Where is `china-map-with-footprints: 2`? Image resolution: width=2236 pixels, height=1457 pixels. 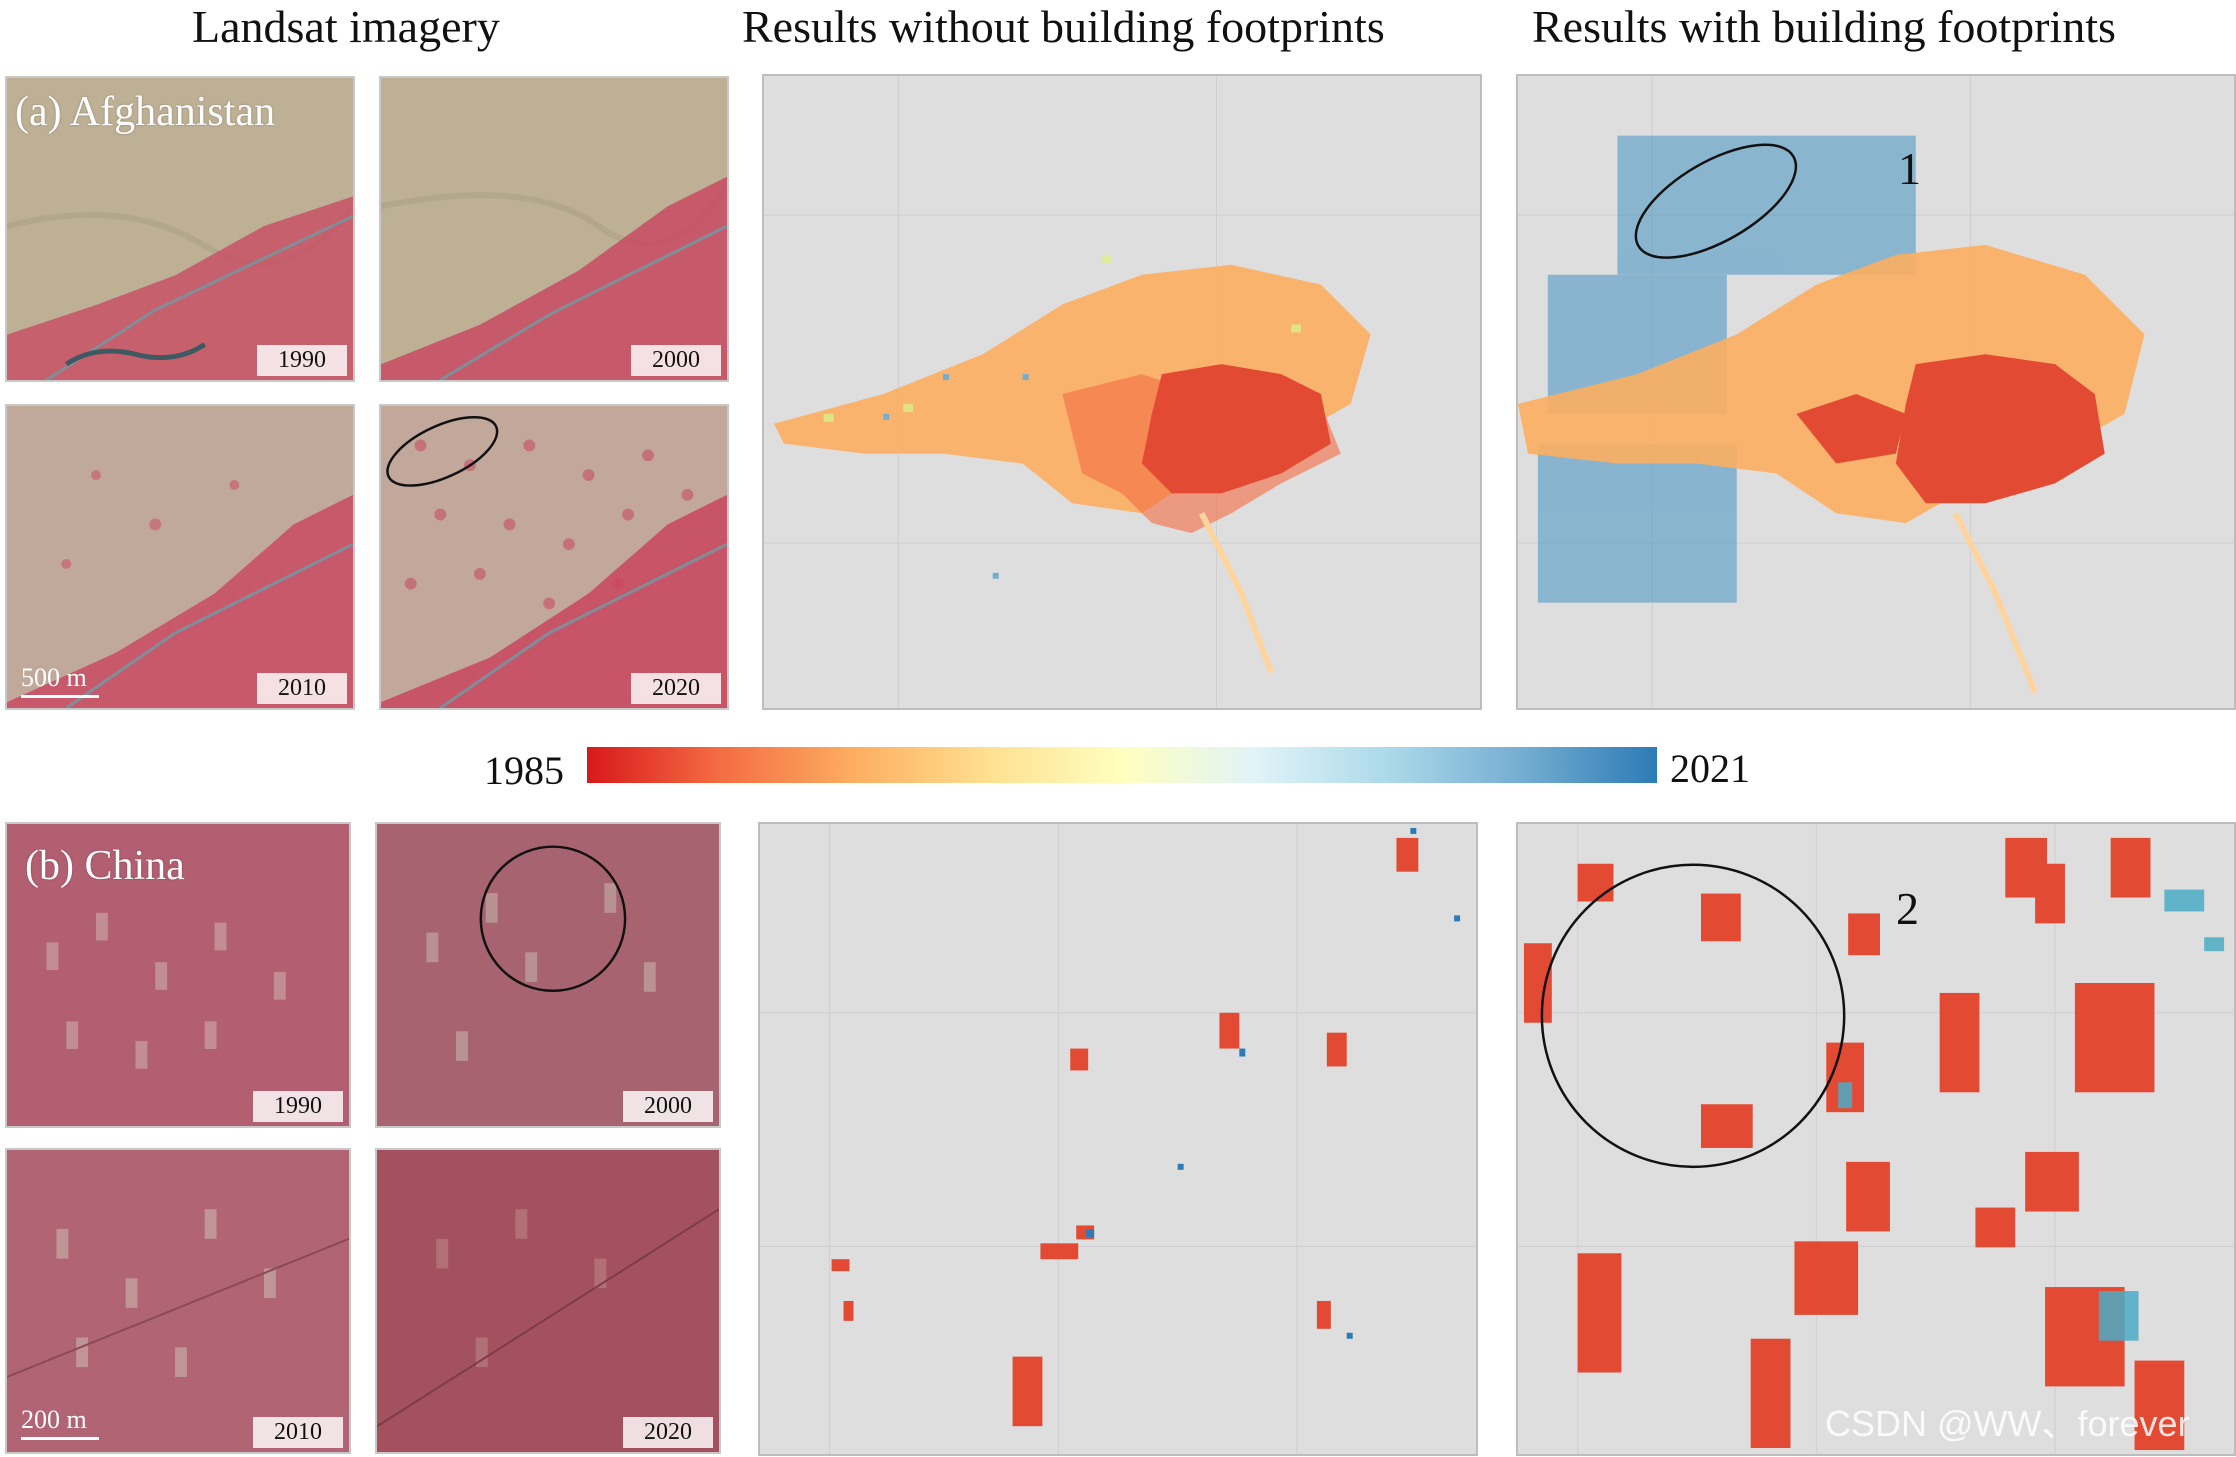 china-map-with-footprints: 2 is located at coordinates (1876, 1139).